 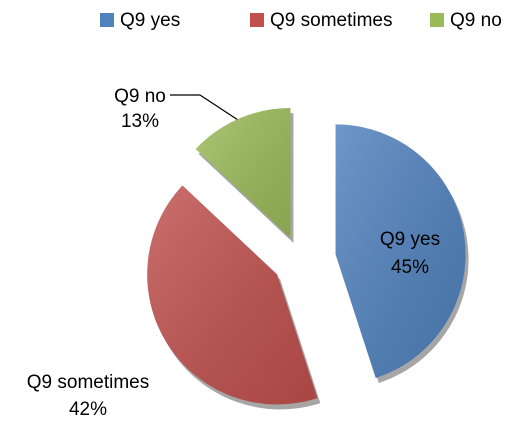 I want to click on leader-line, so click(x=219, y=107).